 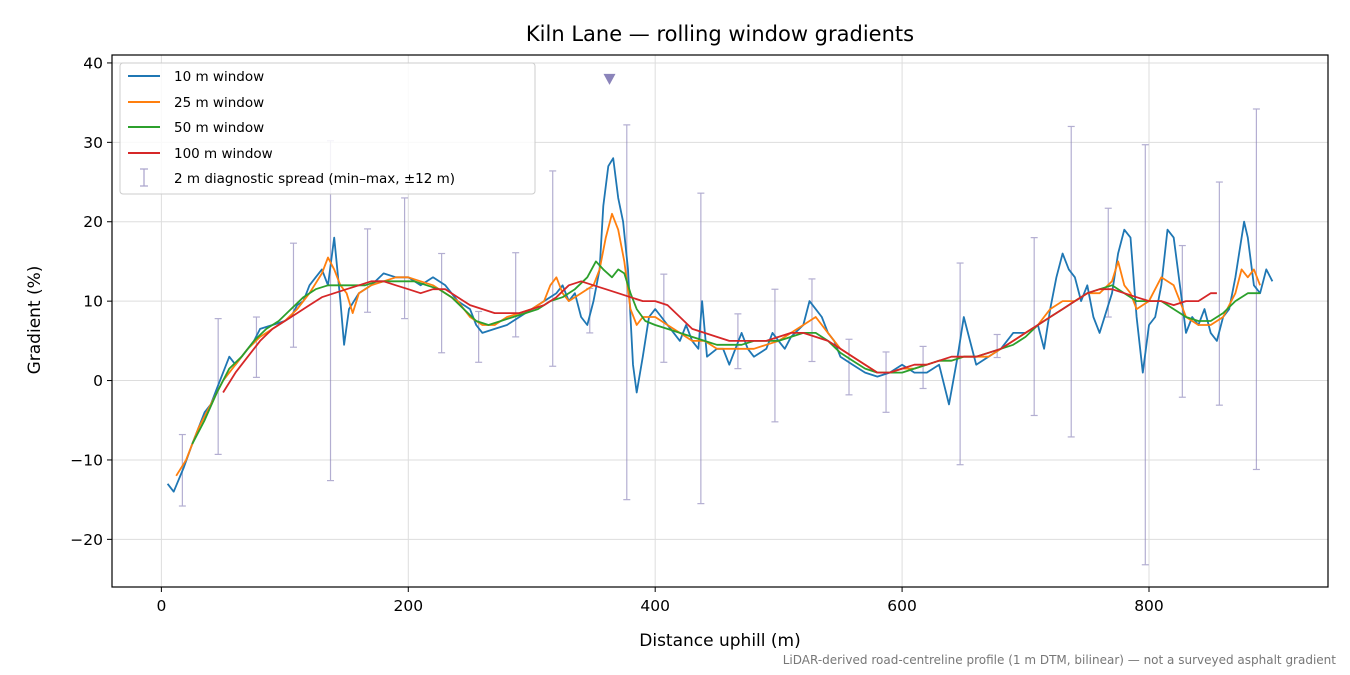 I want to click on legend-label-25m: 25 m window, so click(x=219, y=103).